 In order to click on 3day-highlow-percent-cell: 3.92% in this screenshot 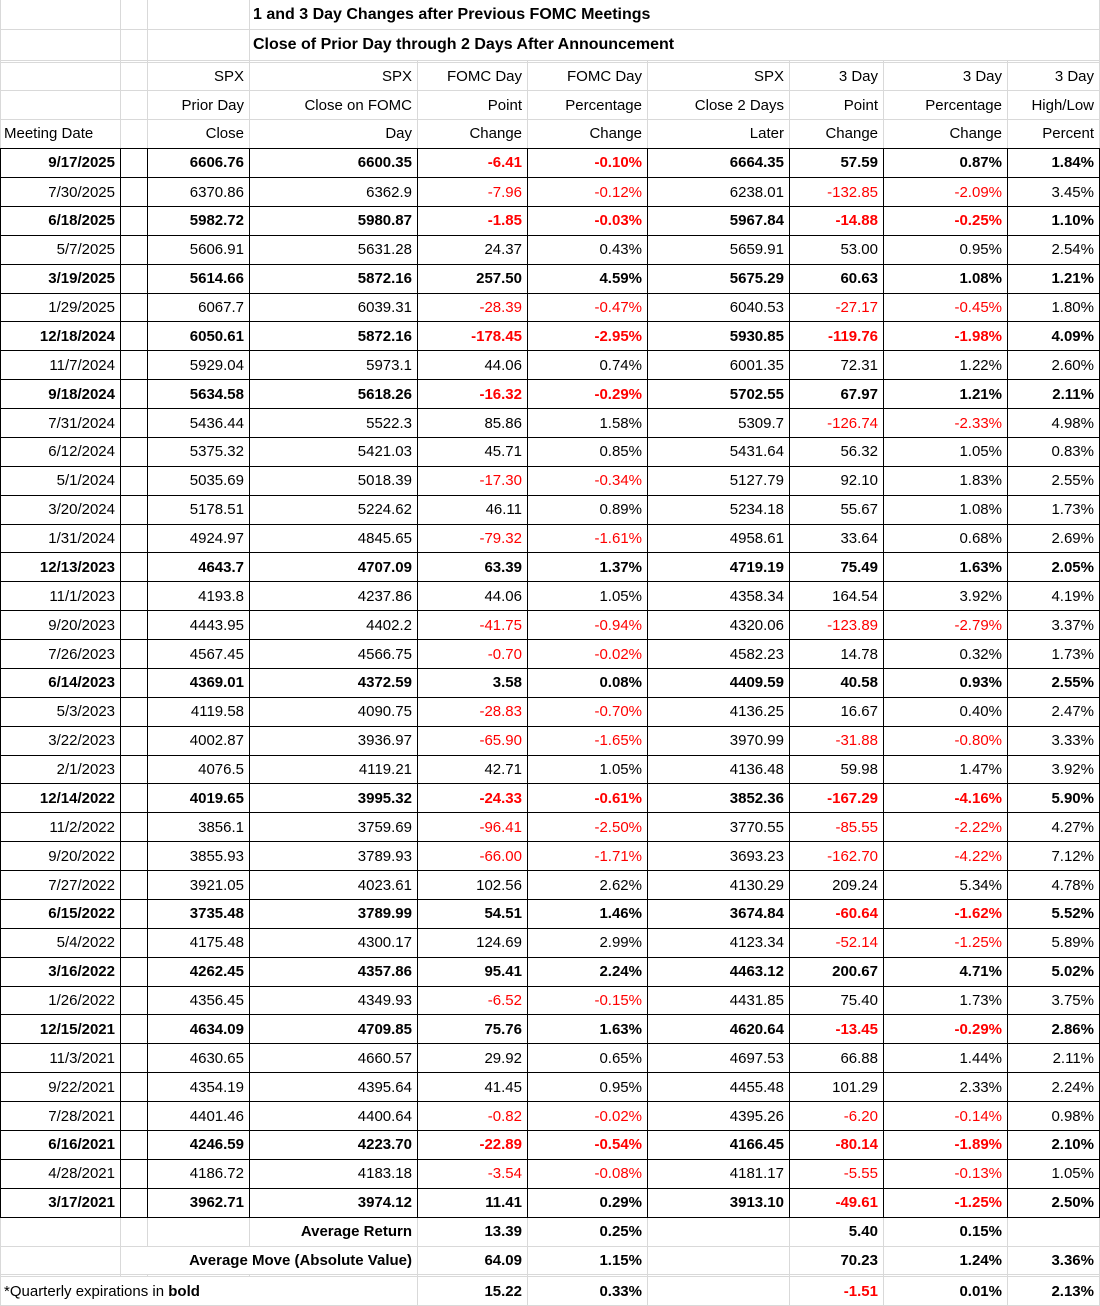, I will do `click(1054, 770)`.